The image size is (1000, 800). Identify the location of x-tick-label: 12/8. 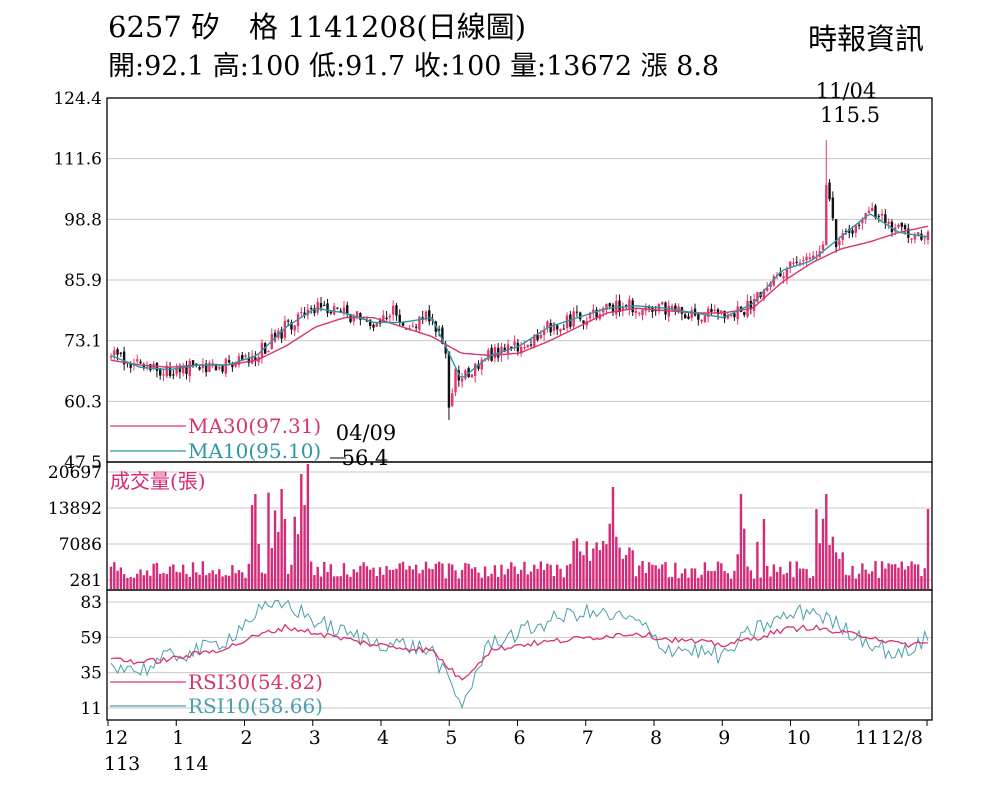
(901, 738).